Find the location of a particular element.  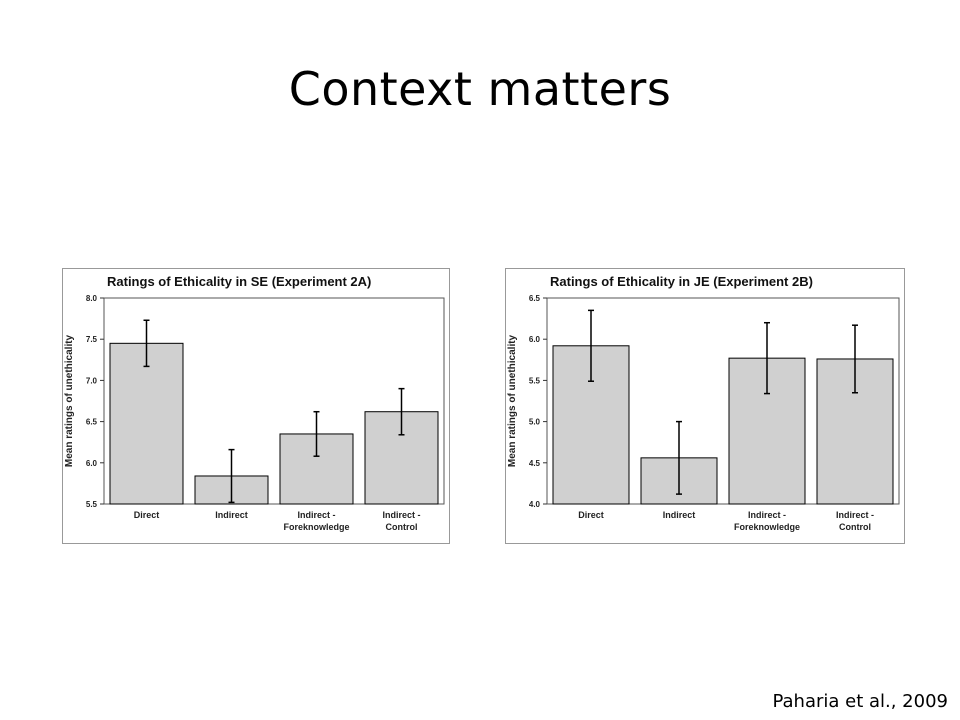

y-tick-label: 7.0 is located at coordinates (92, 380).